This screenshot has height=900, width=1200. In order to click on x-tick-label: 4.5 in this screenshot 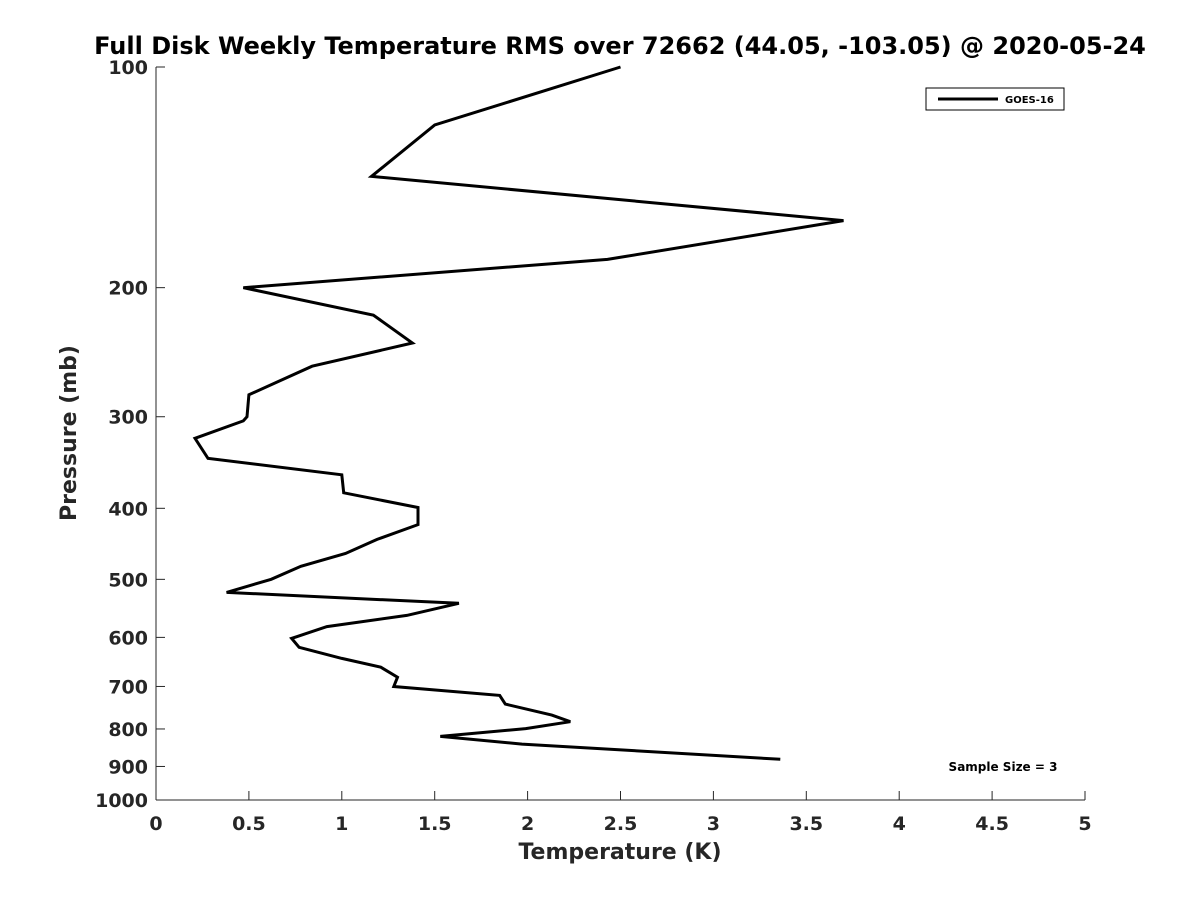, I will do `click(992, 824)`.